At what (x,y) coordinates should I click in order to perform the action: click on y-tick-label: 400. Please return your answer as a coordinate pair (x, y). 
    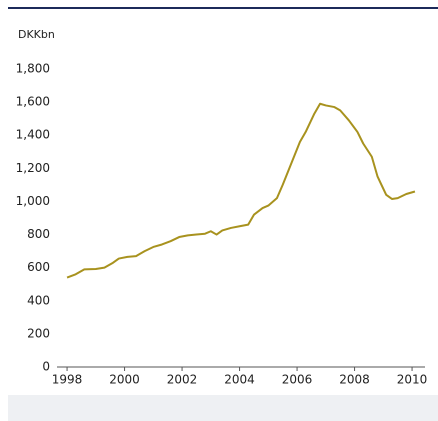
    Looking at the image, I should click on (38, 300).